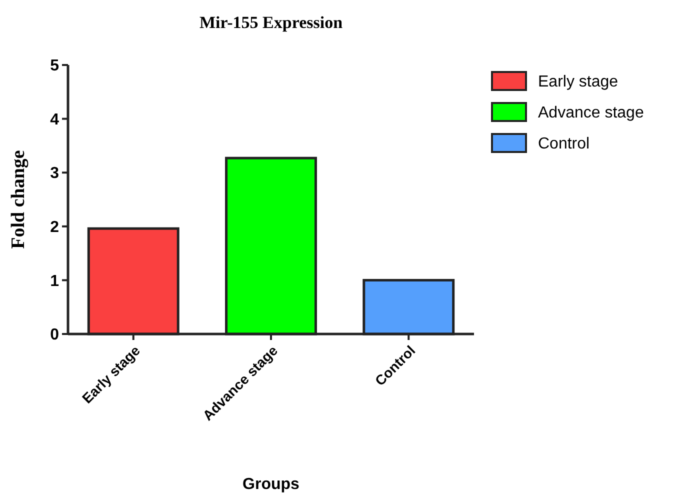  What do you see at coordinates (55, 173) in the screenshot?
I see `y-tick-label: 3` at bounding box center [55, 173].